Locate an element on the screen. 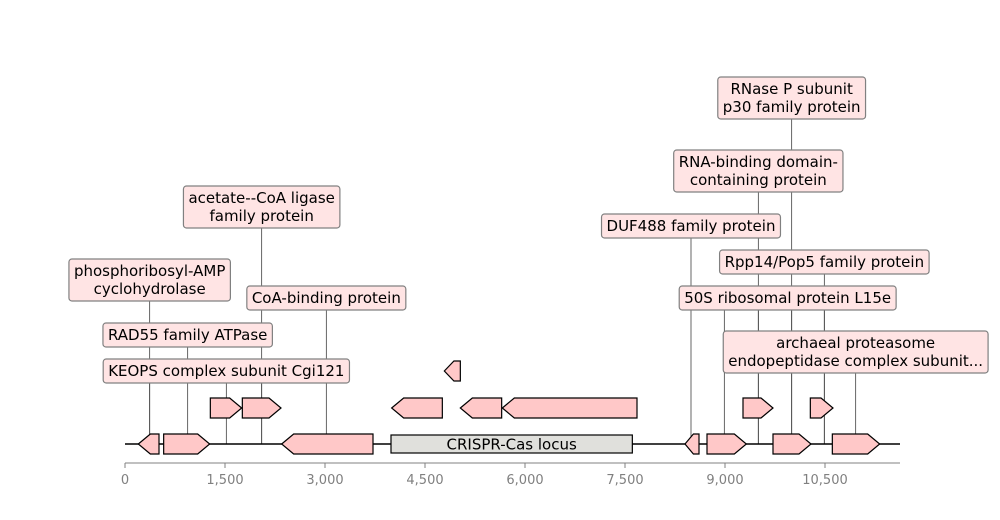 The image size is (1000, 520). gene-label-text: acetate--CoA ligase is located at coordinates (261, 198).